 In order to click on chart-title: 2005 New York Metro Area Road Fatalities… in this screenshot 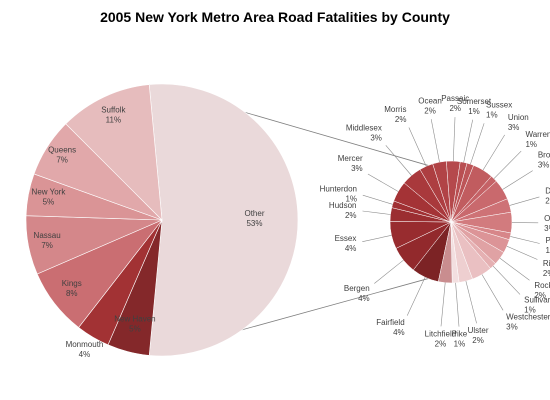, I will do `click(275, 17)`.